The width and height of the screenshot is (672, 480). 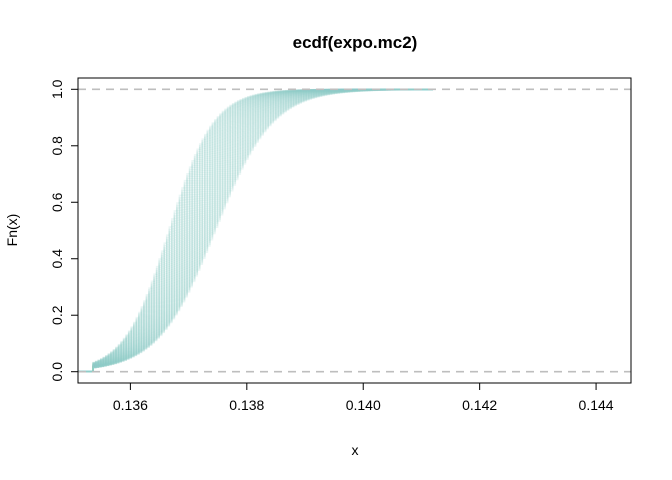 What do you see at coordinates (596, 405) in the screenshot?
I see `x-tick-label: 0.144` at bounding box center [596, 405].